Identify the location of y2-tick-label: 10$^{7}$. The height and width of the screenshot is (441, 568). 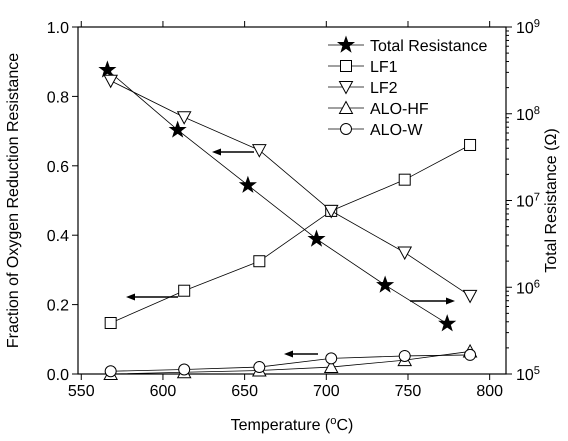
(528, 201).